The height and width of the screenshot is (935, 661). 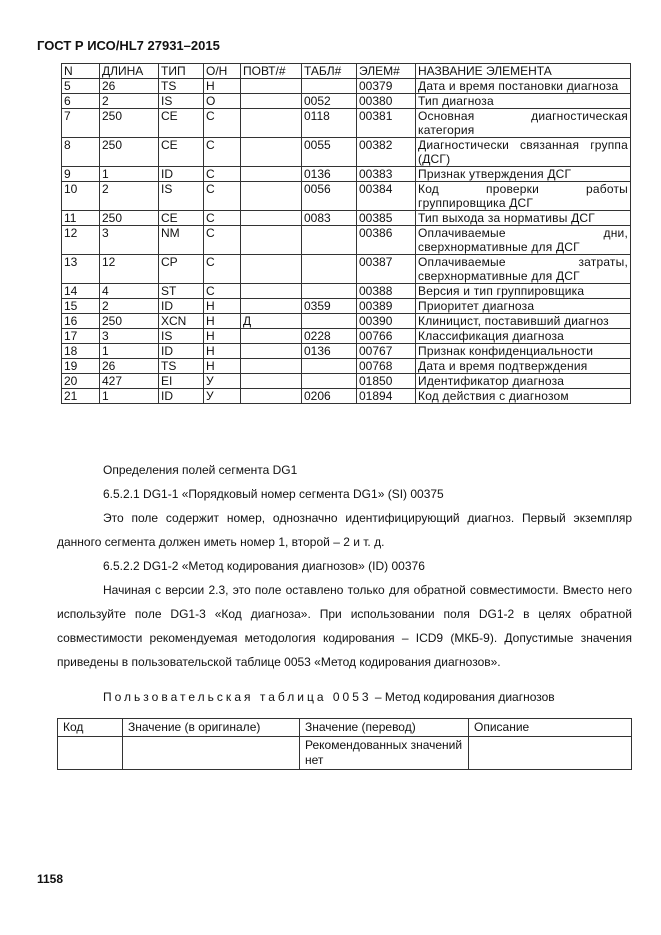 I want to click on table-cell: 9, so click(x=80, y=174).